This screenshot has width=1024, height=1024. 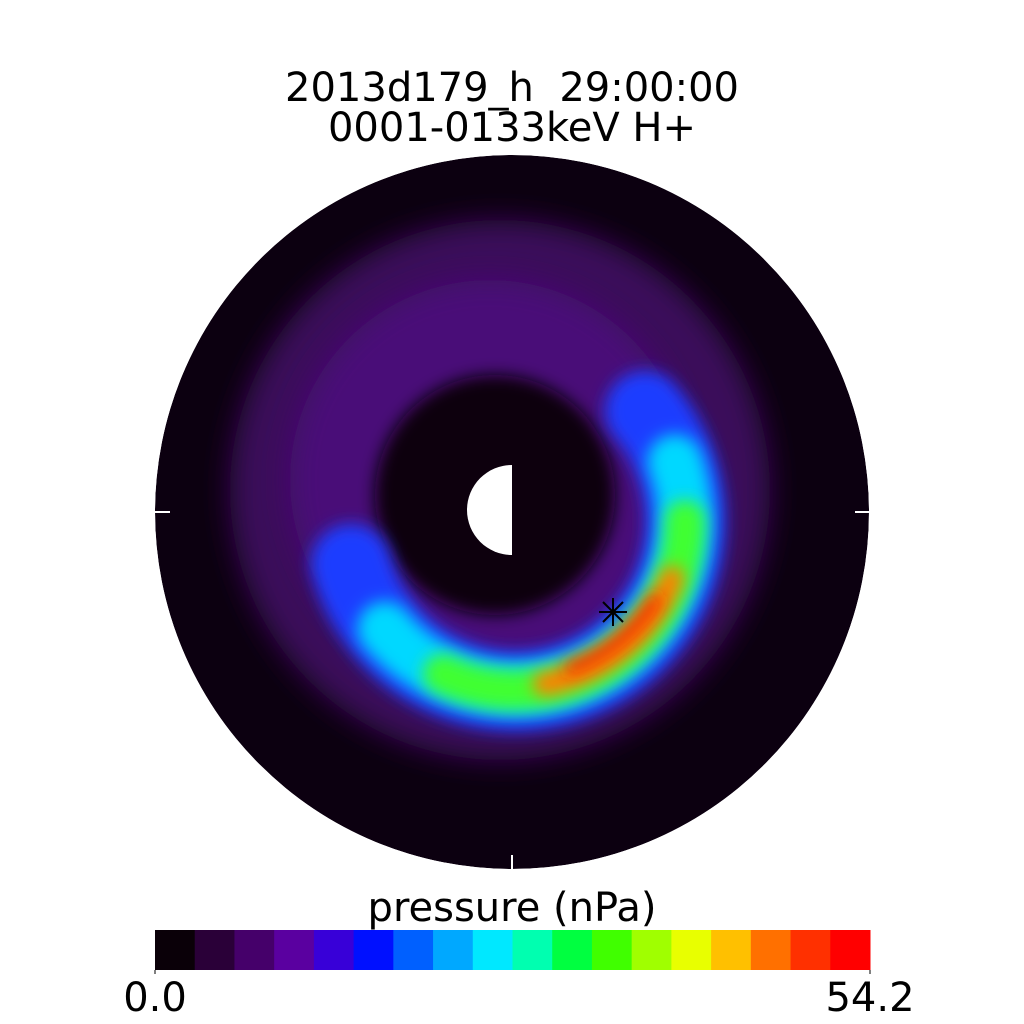 What do you see at coordinates (512, 908) in the screenshot?
I see `colorbar-label: pressure (nPa)` at bounding box center [512, 908].